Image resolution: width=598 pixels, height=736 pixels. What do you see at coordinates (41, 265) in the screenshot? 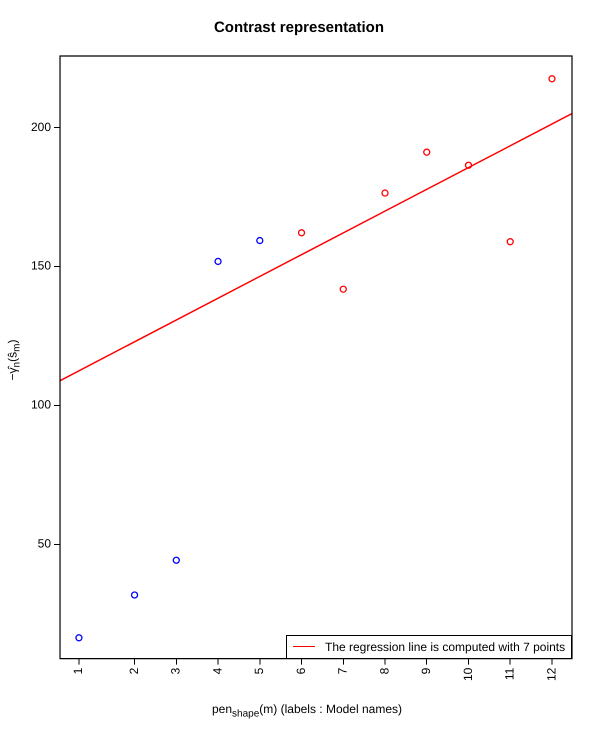
I see `y-tick-label: 150` at bounding box center [41, 265].